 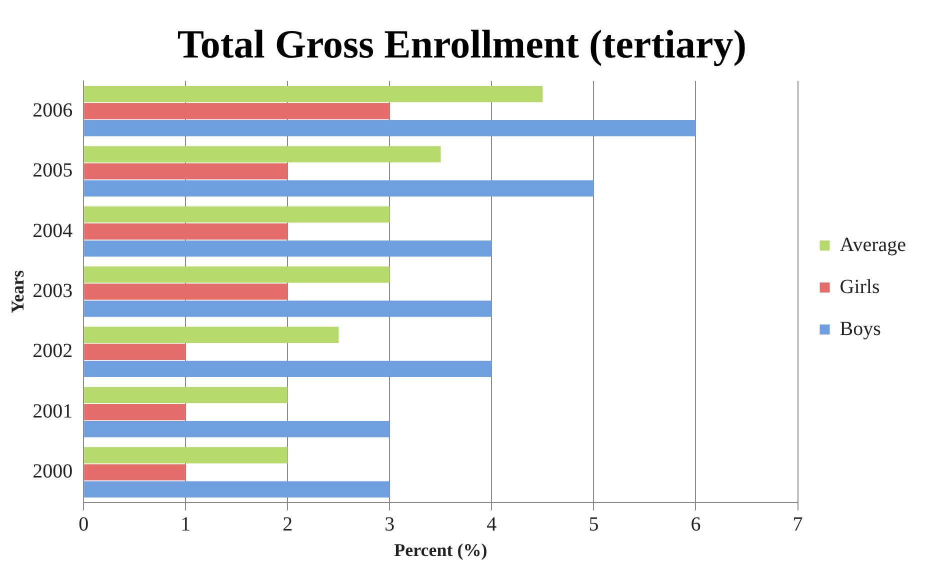 What do you see at coordinates (797, 525) in the screenshot?
I see `x-tick-label: 7` at bounding box center [797, 525].